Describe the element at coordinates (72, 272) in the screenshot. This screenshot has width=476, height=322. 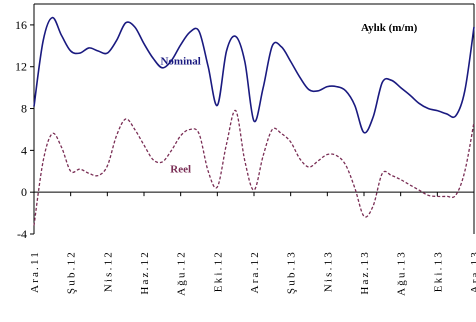
I see `x-tick-label: Şub.12` at that location.